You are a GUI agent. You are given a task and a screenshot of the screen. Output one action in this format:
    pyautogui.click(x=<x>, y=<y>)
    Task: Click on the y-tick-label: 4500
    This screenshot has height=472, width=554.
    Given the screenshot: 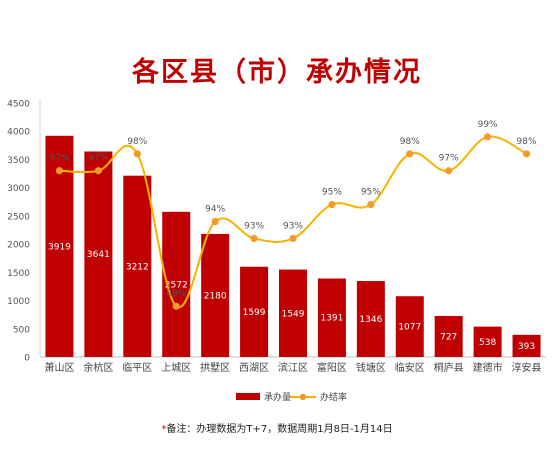 What is the action you would take?
    pyautogui.click(x=18, y=105)
    